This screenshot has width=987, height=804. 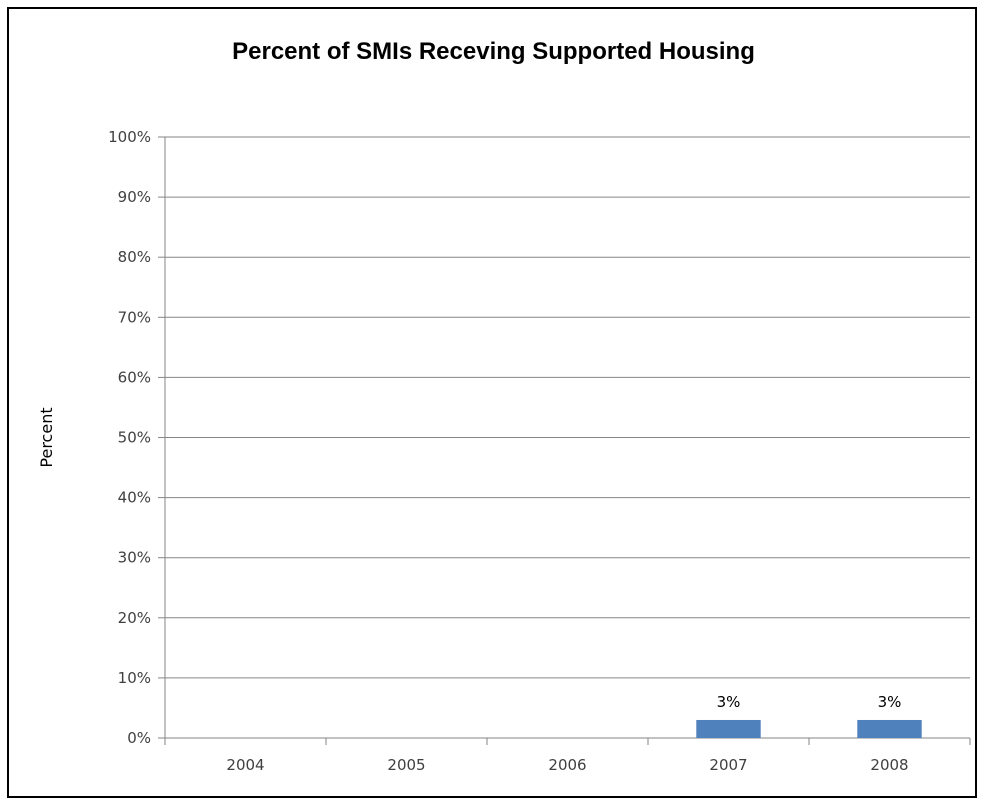 I want to click on y-tick-label: 60%, so click(x=134, y=377).